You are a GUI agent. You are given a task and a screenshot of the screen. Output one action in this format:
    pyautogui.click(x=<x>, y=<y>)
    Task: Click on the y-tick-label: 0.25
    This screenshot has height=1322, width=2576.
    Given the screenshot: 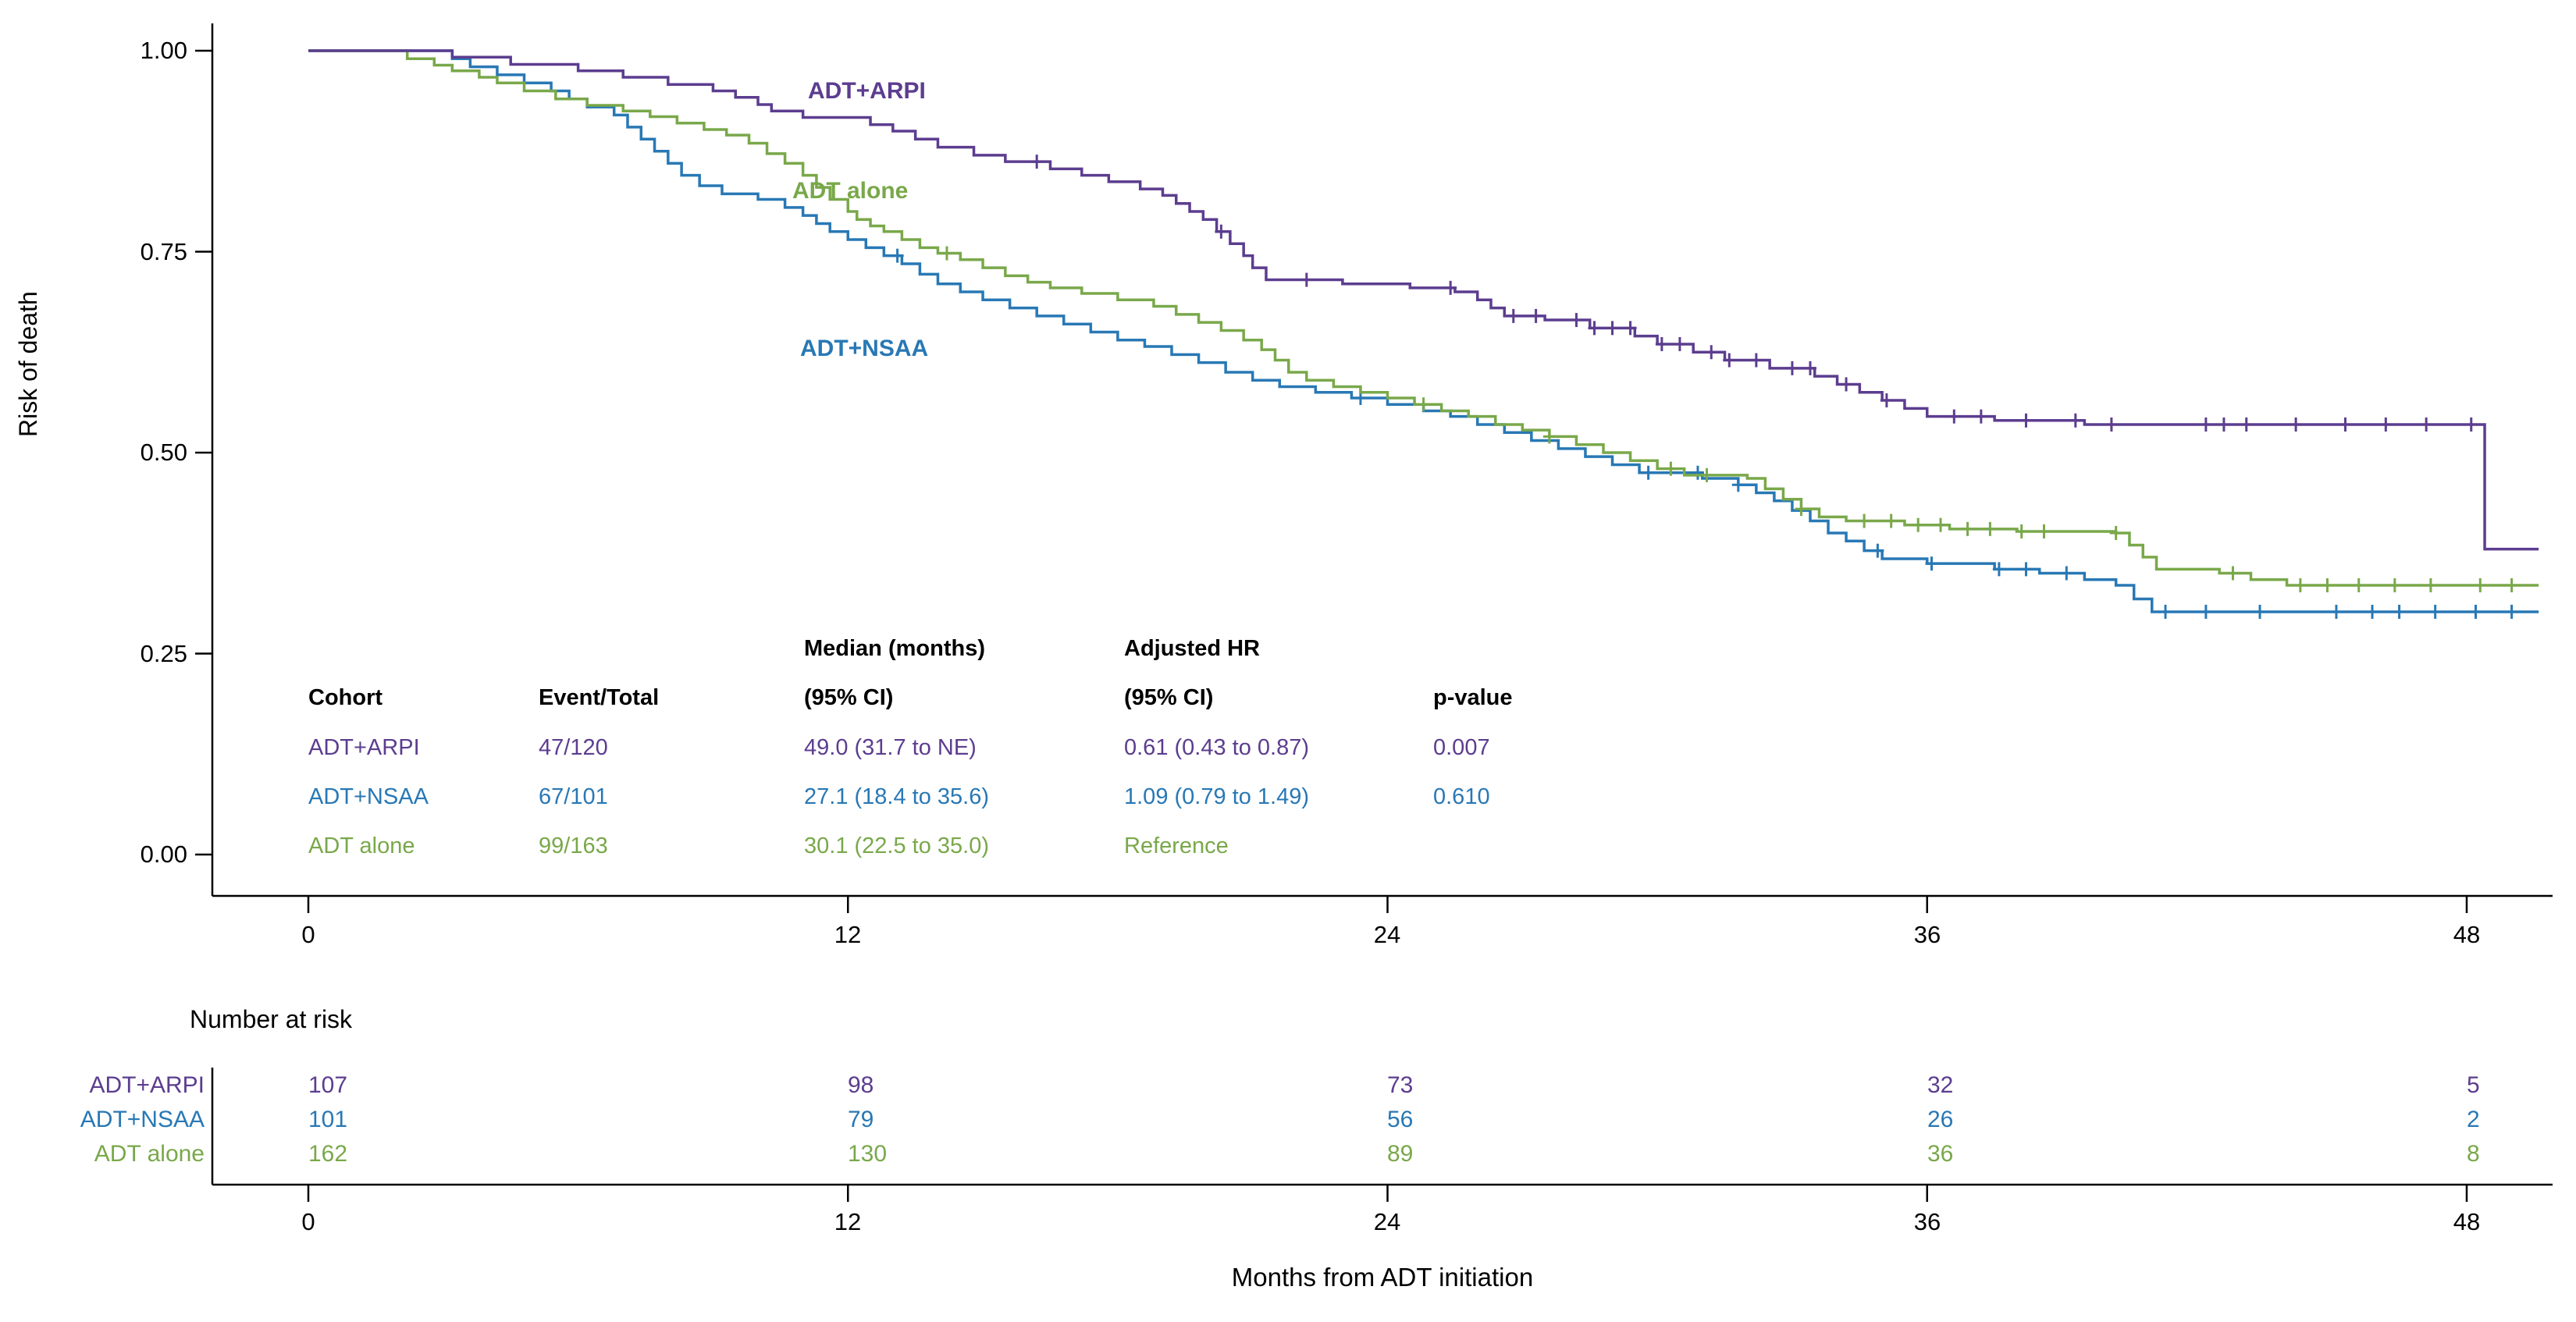 What is the action you would take?
    pyautogui.click(x=163, y=654)
    